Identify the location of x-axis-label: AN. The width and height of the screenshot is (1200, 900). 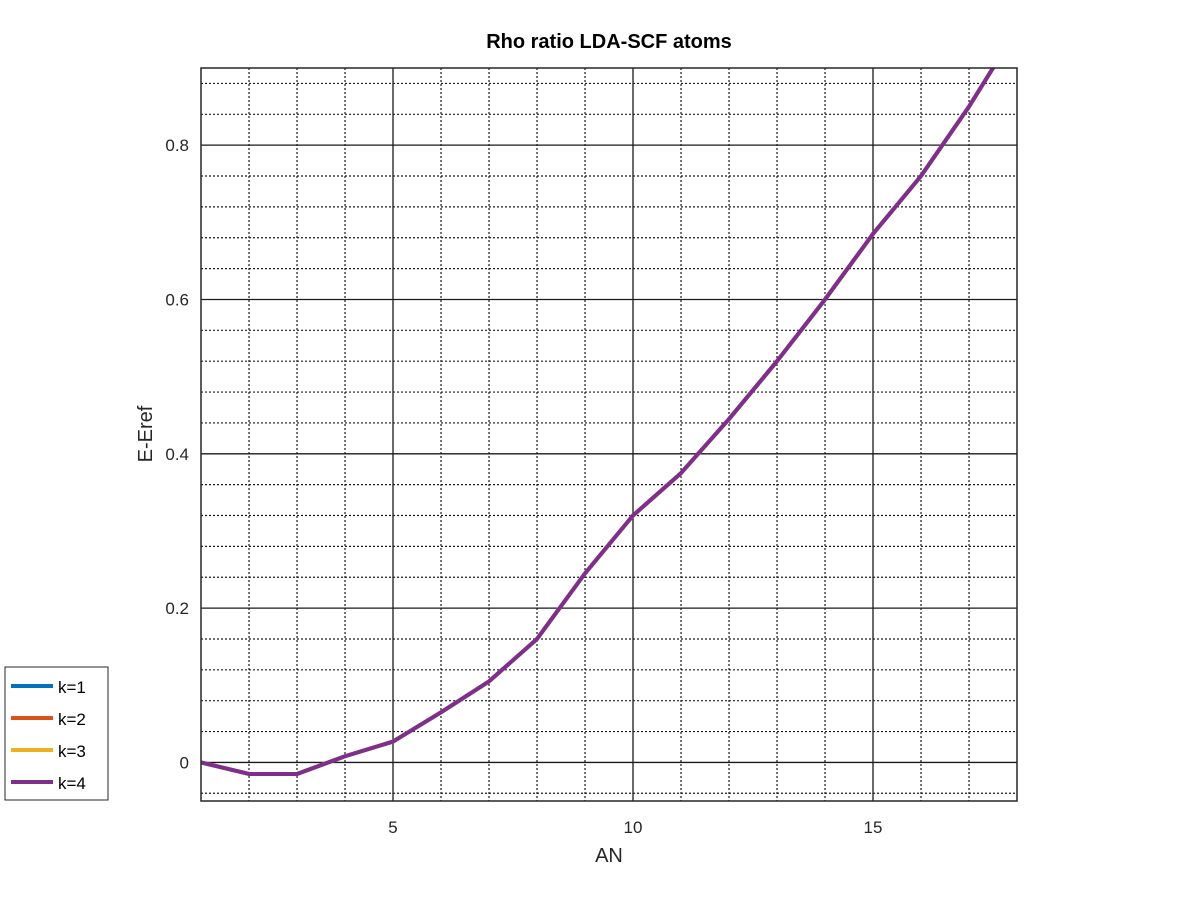
(609, 856).